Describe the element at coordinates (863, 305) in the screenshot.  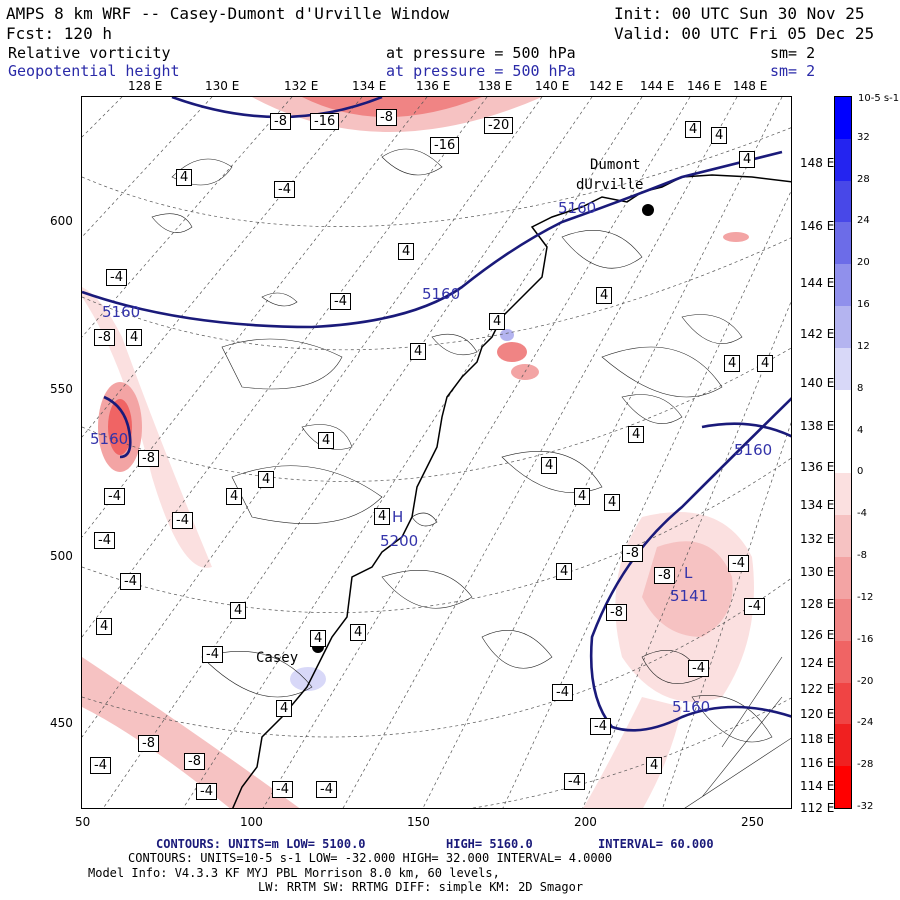
I see `colorbar-tick-label: 16` at that location.